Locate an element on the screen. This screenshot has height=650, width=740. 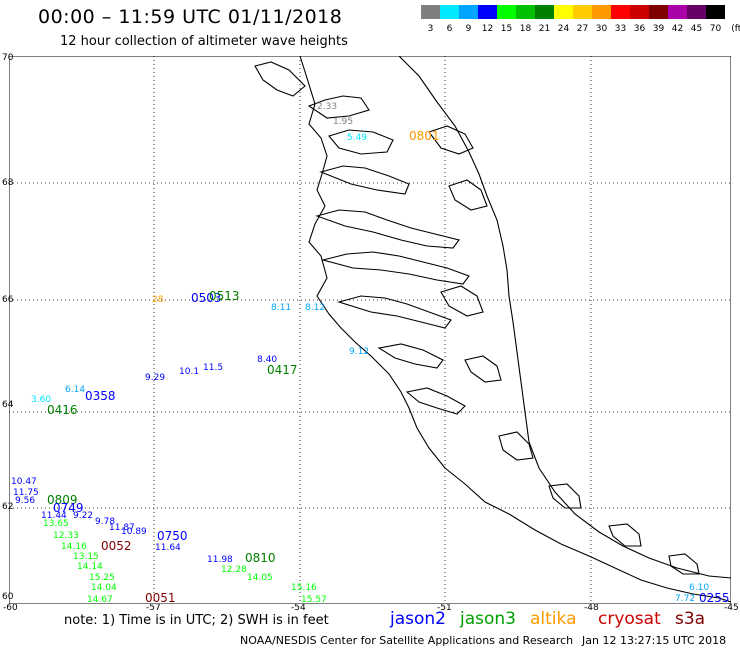
obs-label: 12.33 is located at coordinates (66, 536).